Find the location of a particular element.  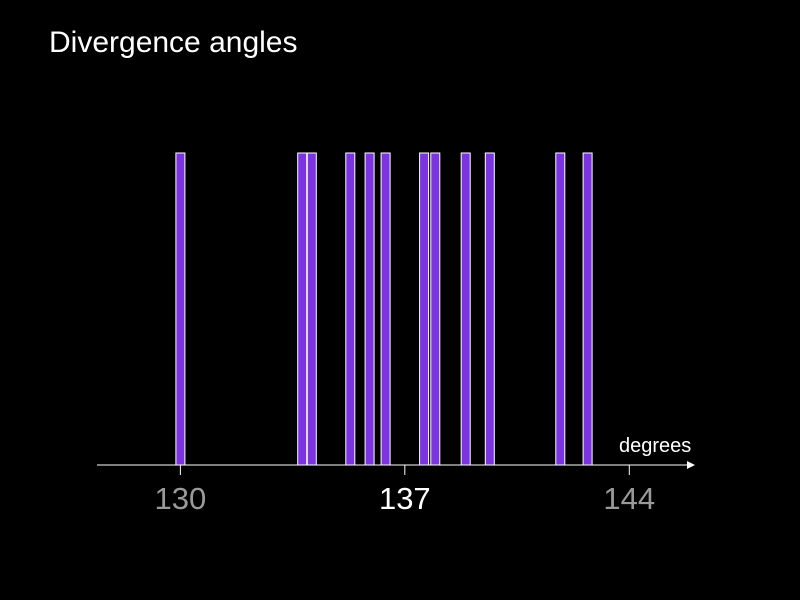

x-ticks-group: 130 137 144 is located at coordinates (405, 490).